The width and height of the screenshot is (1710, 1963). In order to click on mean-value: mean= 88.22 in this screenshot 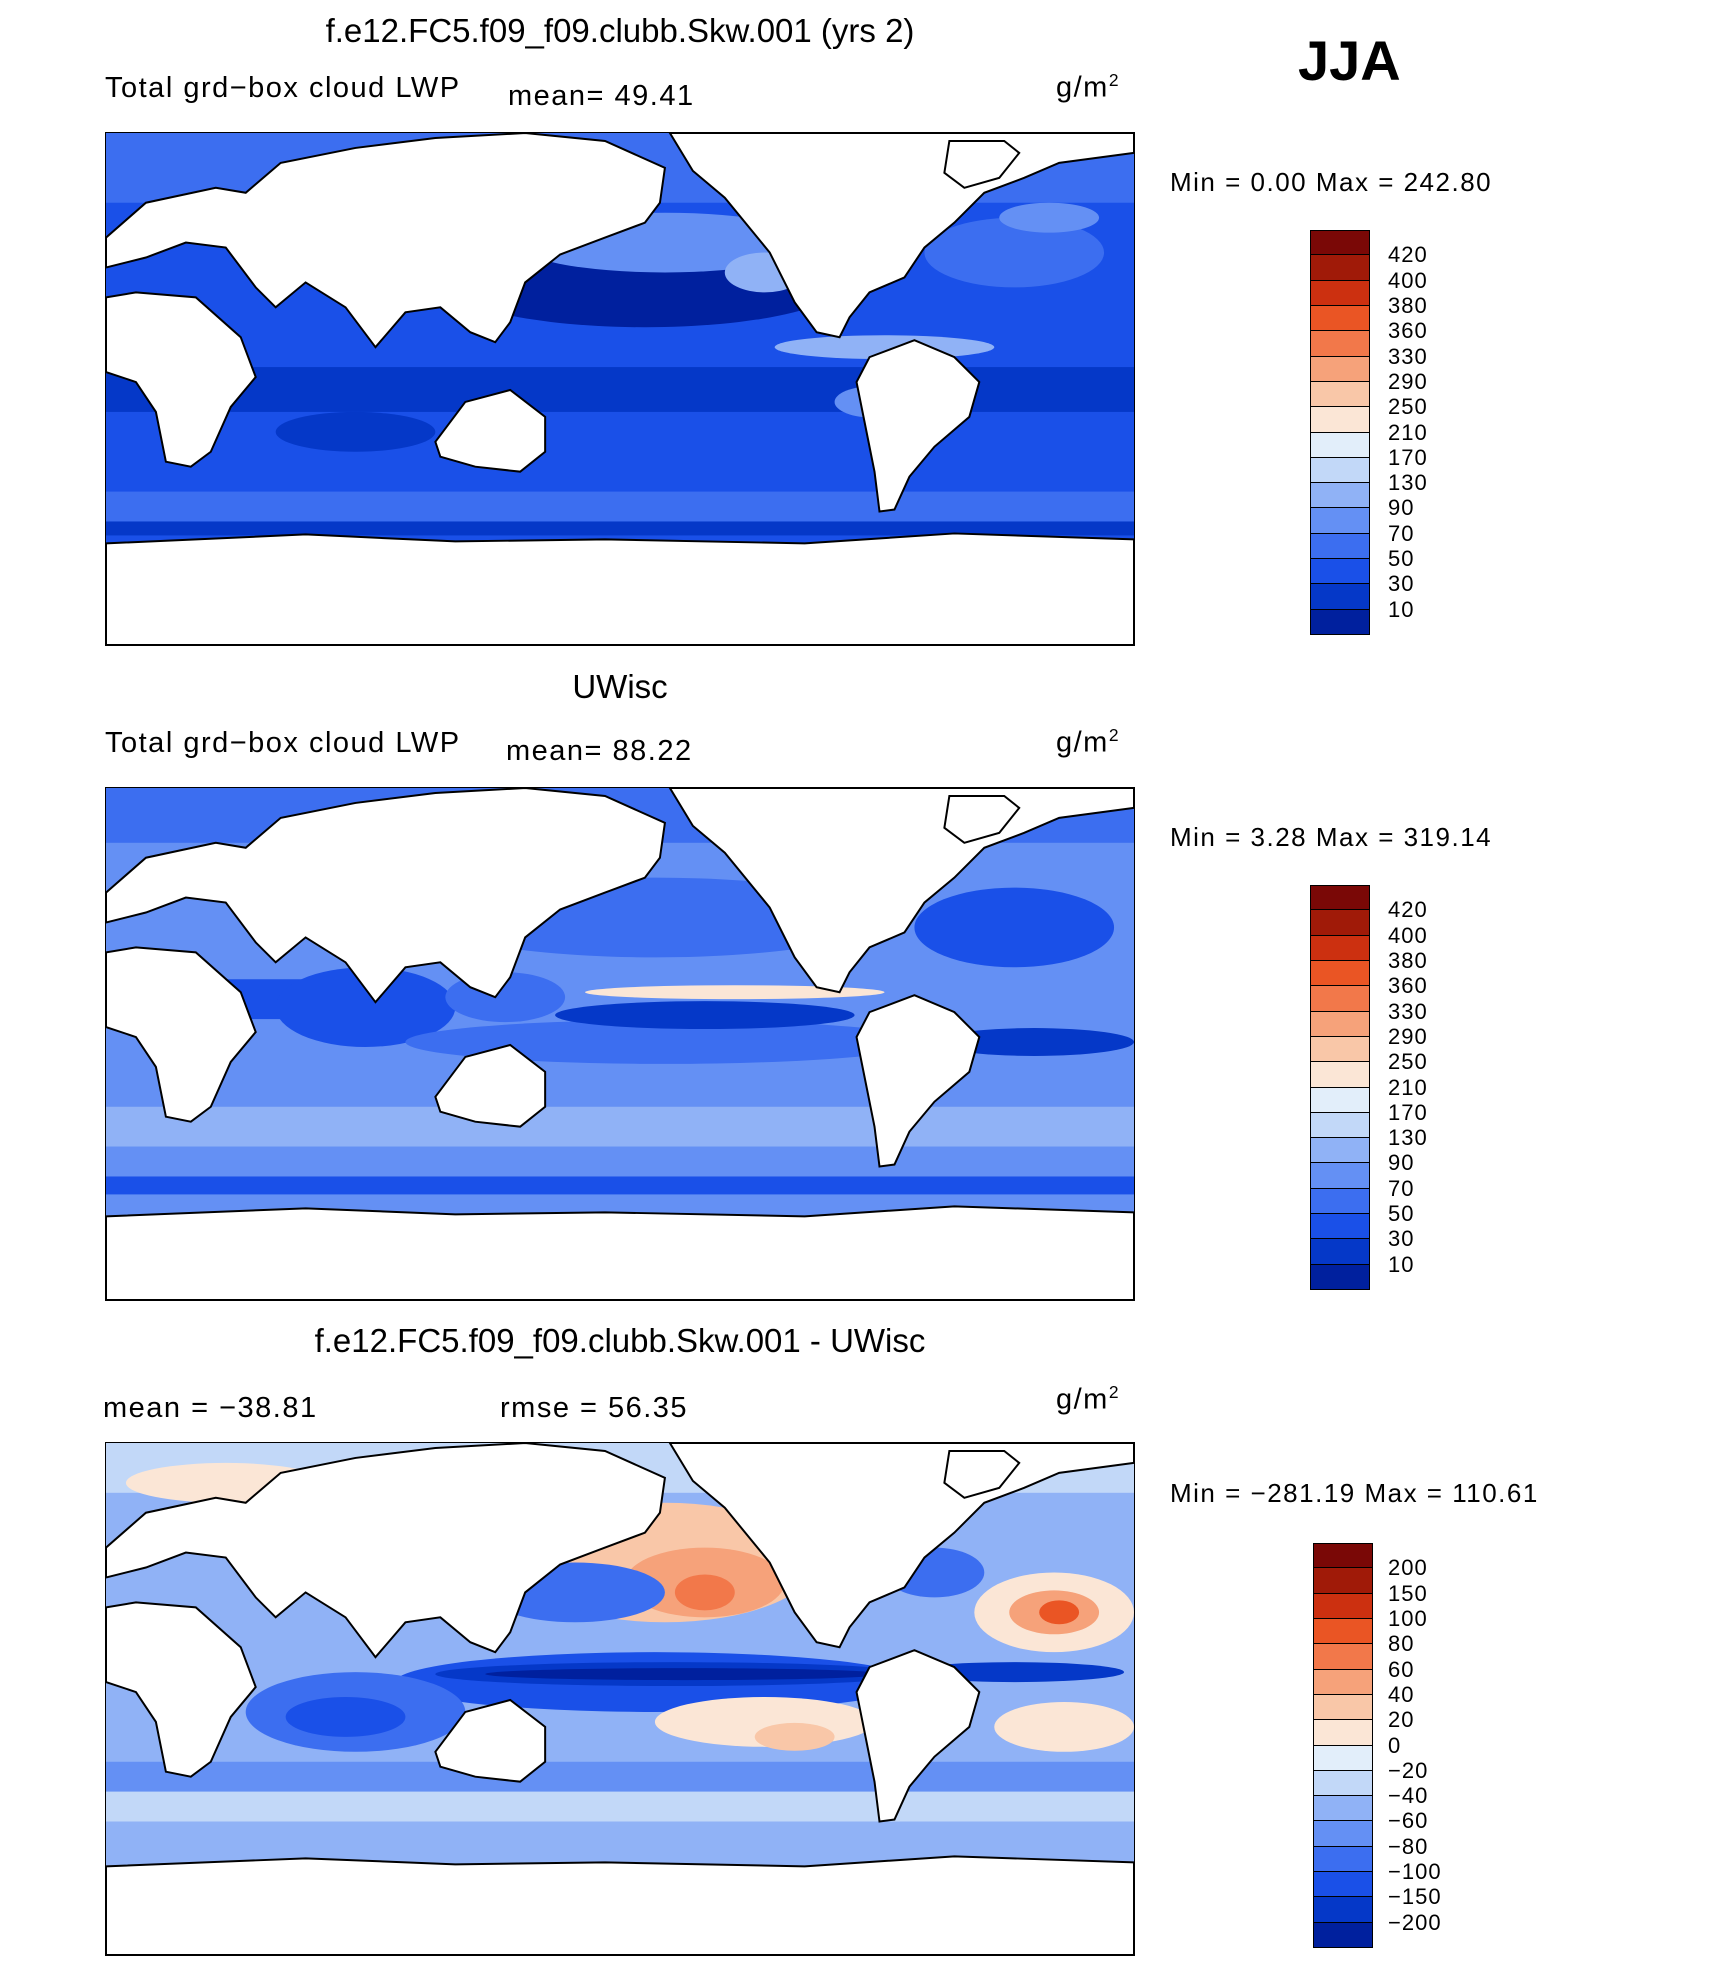, I will do `click(599, 751)`.